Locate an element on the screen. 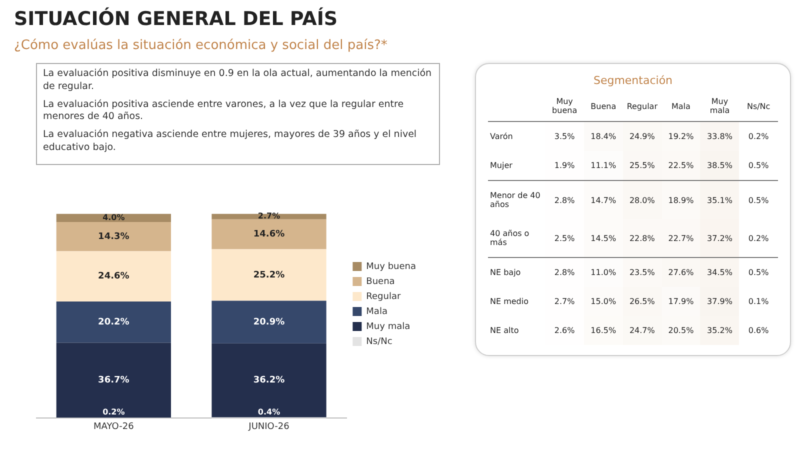  x-tick-label: Muy mala is located at coordinates (719, 106).